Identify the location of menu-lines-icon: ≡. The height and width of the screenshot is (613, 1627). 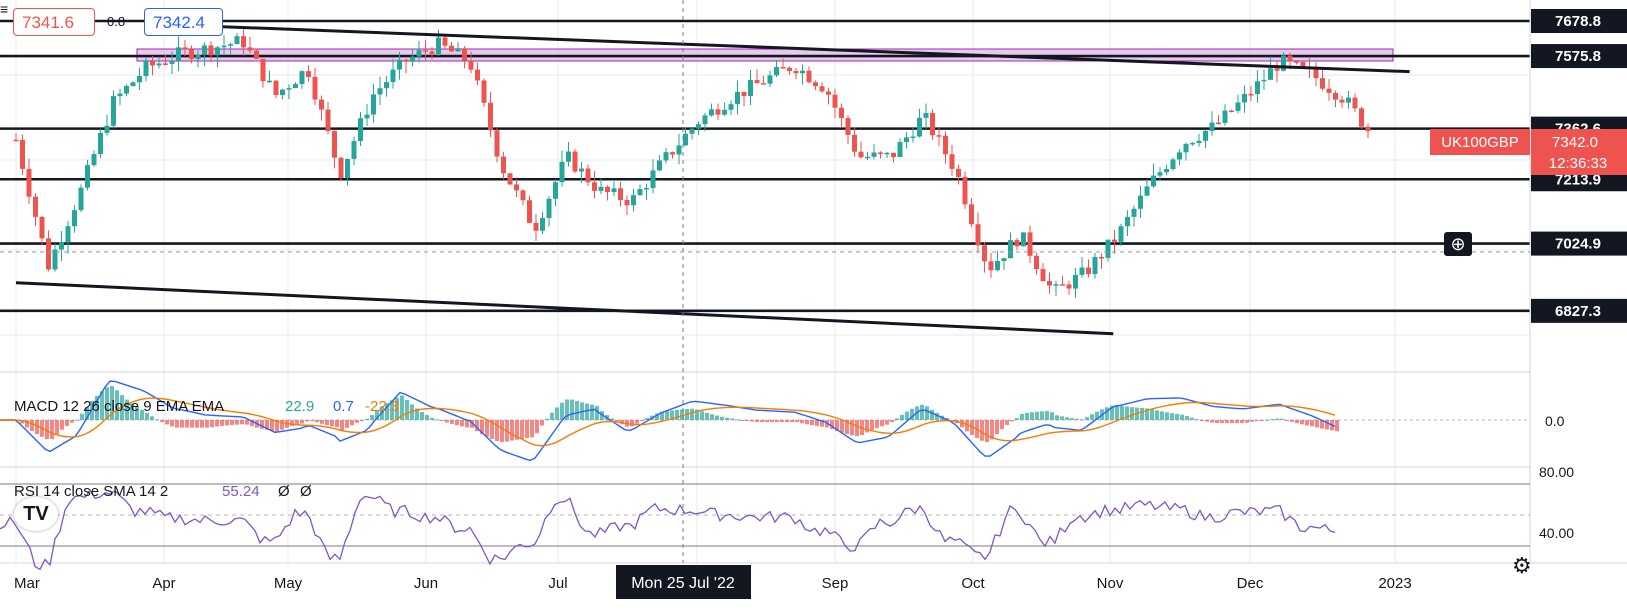
(4, 9).